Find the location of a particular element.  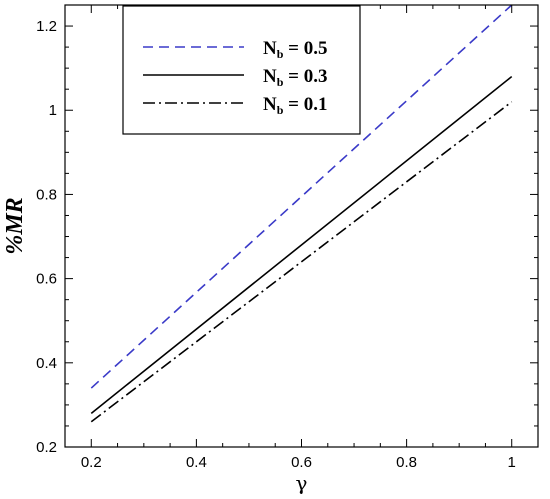

y-tick-label: 0.4 is located at coordinates (46, 363).